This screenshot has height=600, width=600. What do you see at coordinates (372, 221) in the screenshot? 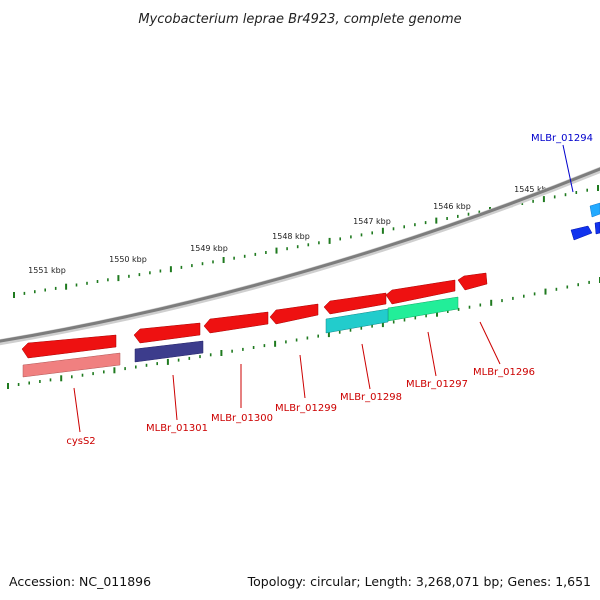
I see `tick-label-1547: 1547 kbp` at bounding box center [372, 221].